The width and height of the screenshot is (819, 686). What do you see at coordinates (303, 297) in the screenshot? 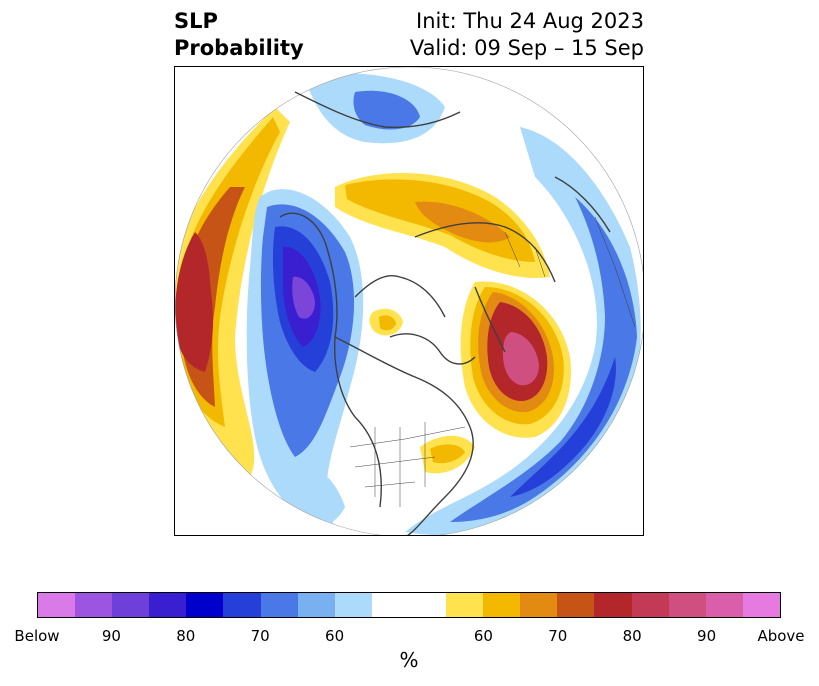
I see `pacific-below-extreme` at bounding box center [303, 297].